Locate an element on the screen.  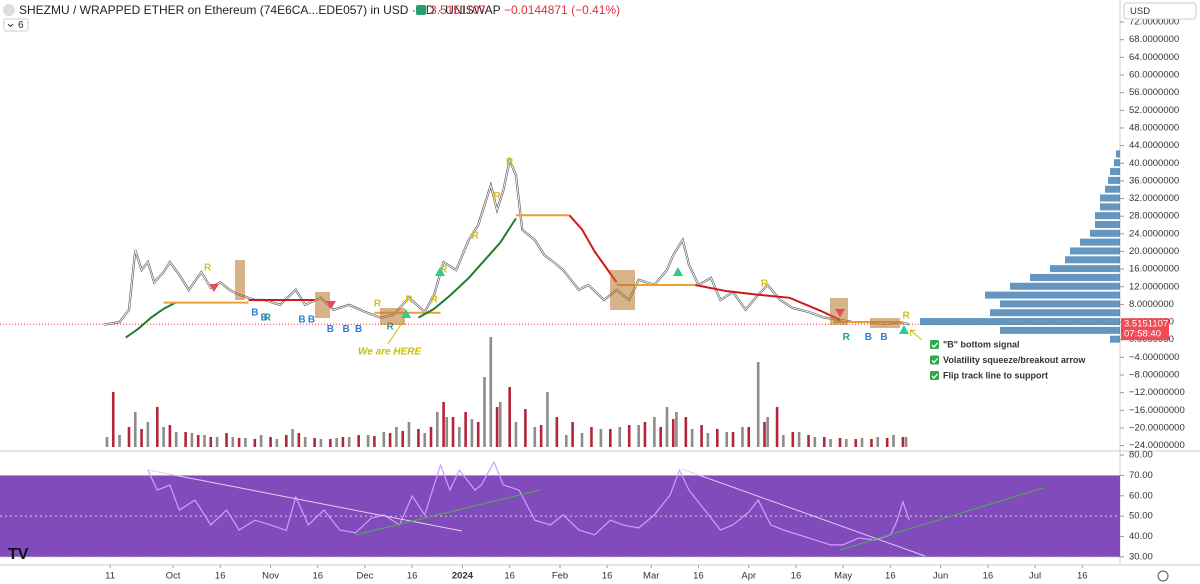
flag-icon is located at coordinates (421, 10).